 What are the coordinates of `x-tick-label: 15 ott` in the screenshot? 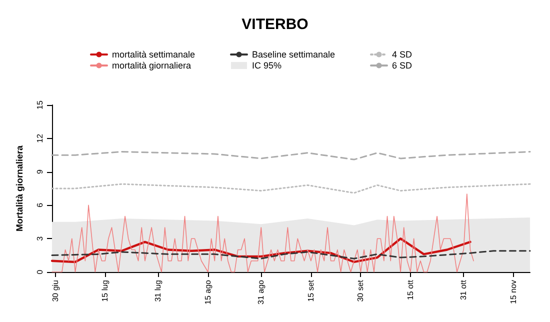 It's located at (410, 289).